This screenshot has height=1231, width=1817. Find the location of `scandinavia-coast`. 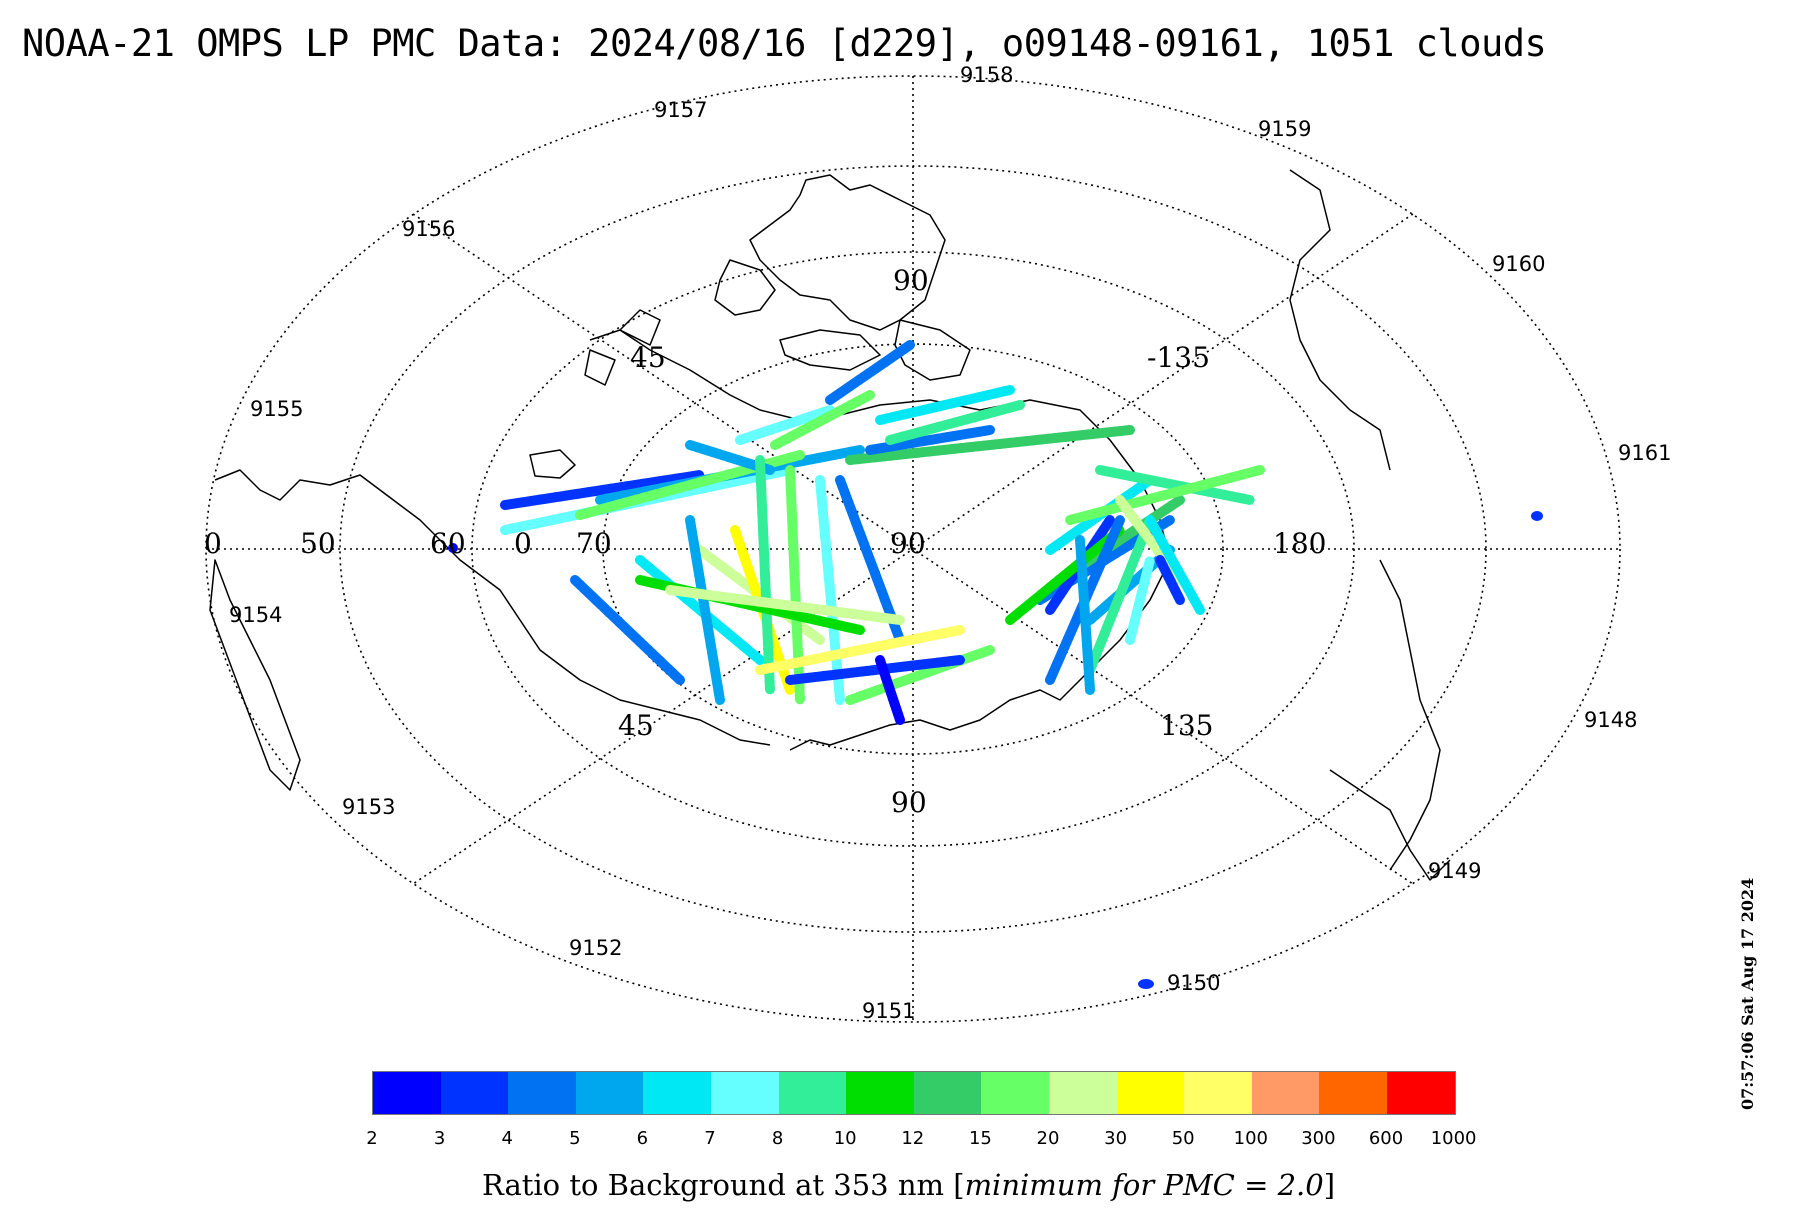

scandinavia-coast is located at coordinates (255, 675).